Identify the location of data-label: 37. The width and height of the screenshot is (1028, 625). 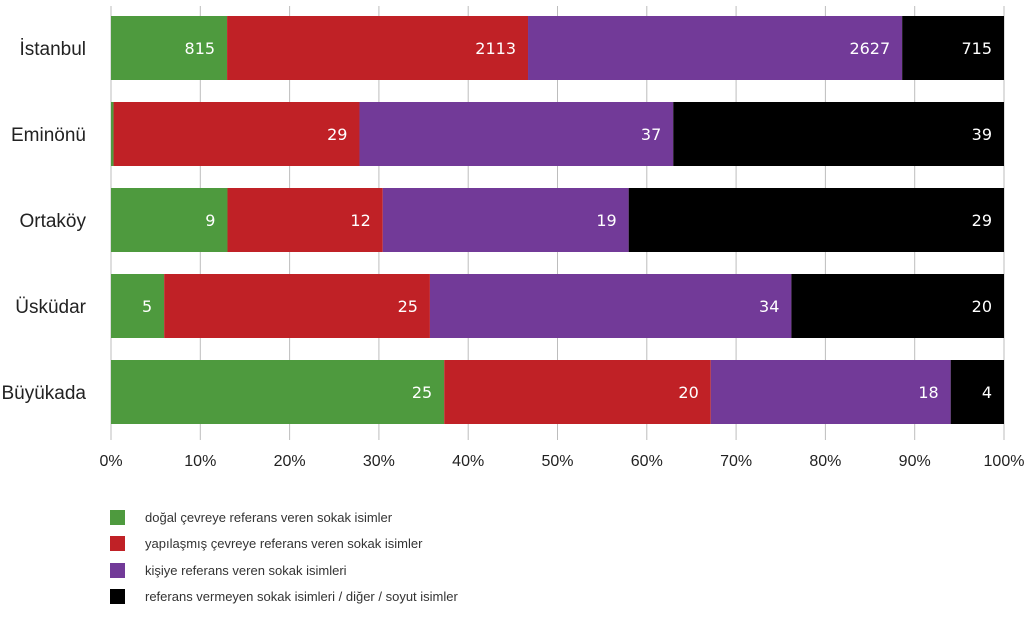
(651, 134).